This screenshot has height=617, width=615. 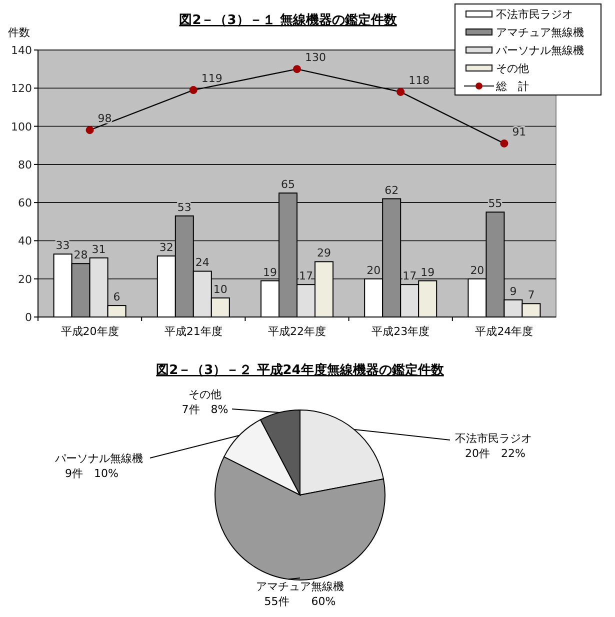 I want to click on chart-title: 図2－（3）－１ 無線機器の鑑定件数, so click(x=288, y=20).